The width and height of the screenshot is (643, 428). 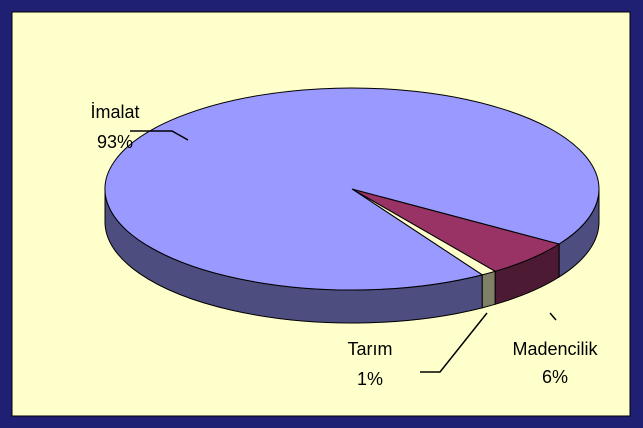 What do you see at coordinates (115, 142) in the screenshot?
I see `slice-value-label: 93%` at bounding box center [115, 142].